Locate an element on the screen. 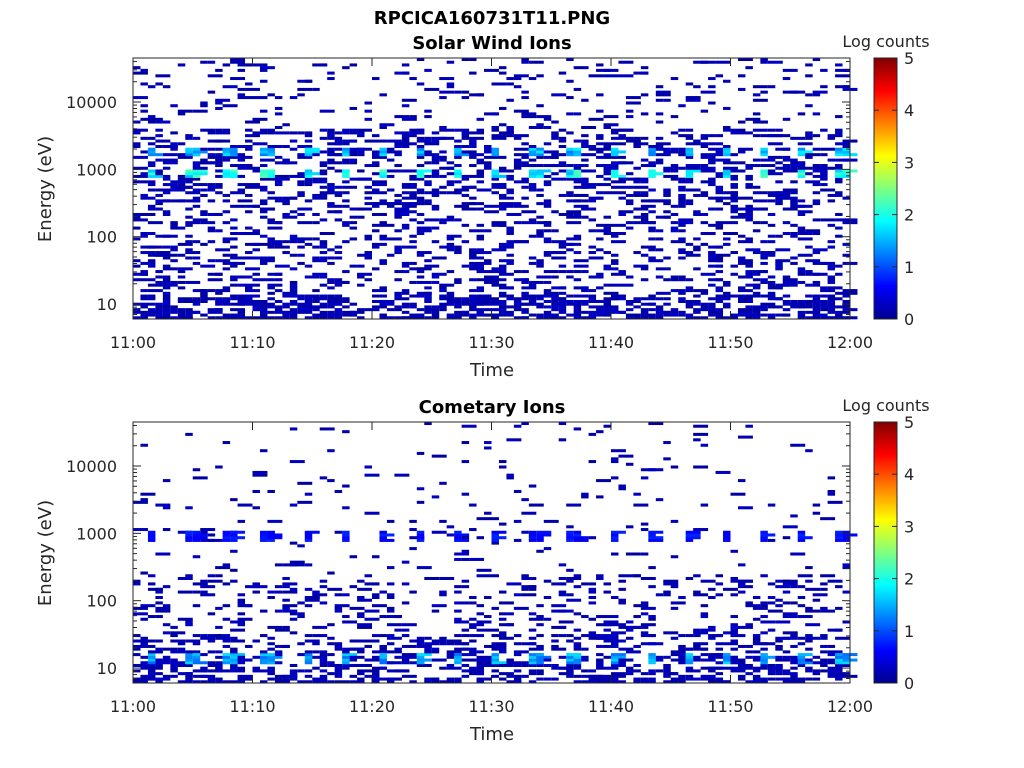 The height and width of the screenshot is (768, 1024). x-tick-label: 11:40 is located at coordinates (611, 342).